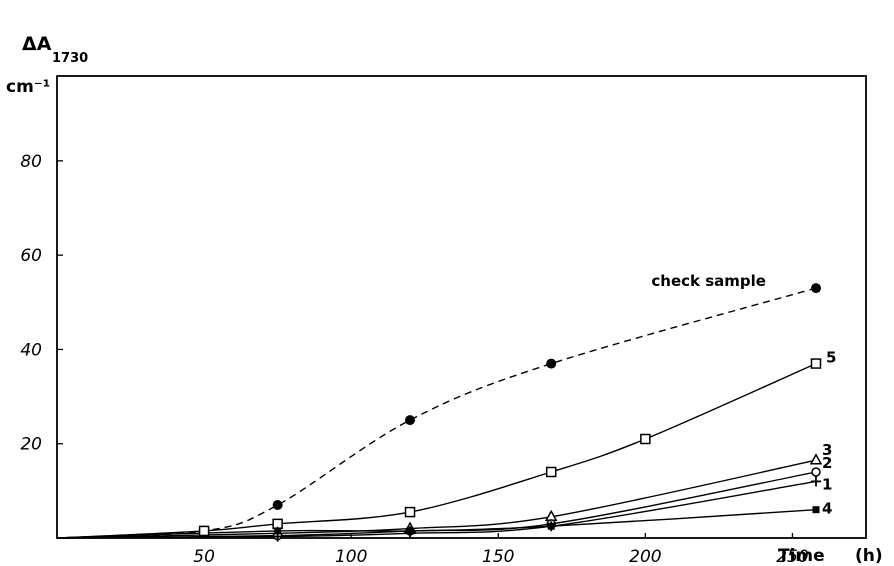 The height and width of the screenshot is (566, 894). Describe the element at coordinates (70, 58) in the screenshot. I see `y-axis-title-subscript: 1730` at that location.